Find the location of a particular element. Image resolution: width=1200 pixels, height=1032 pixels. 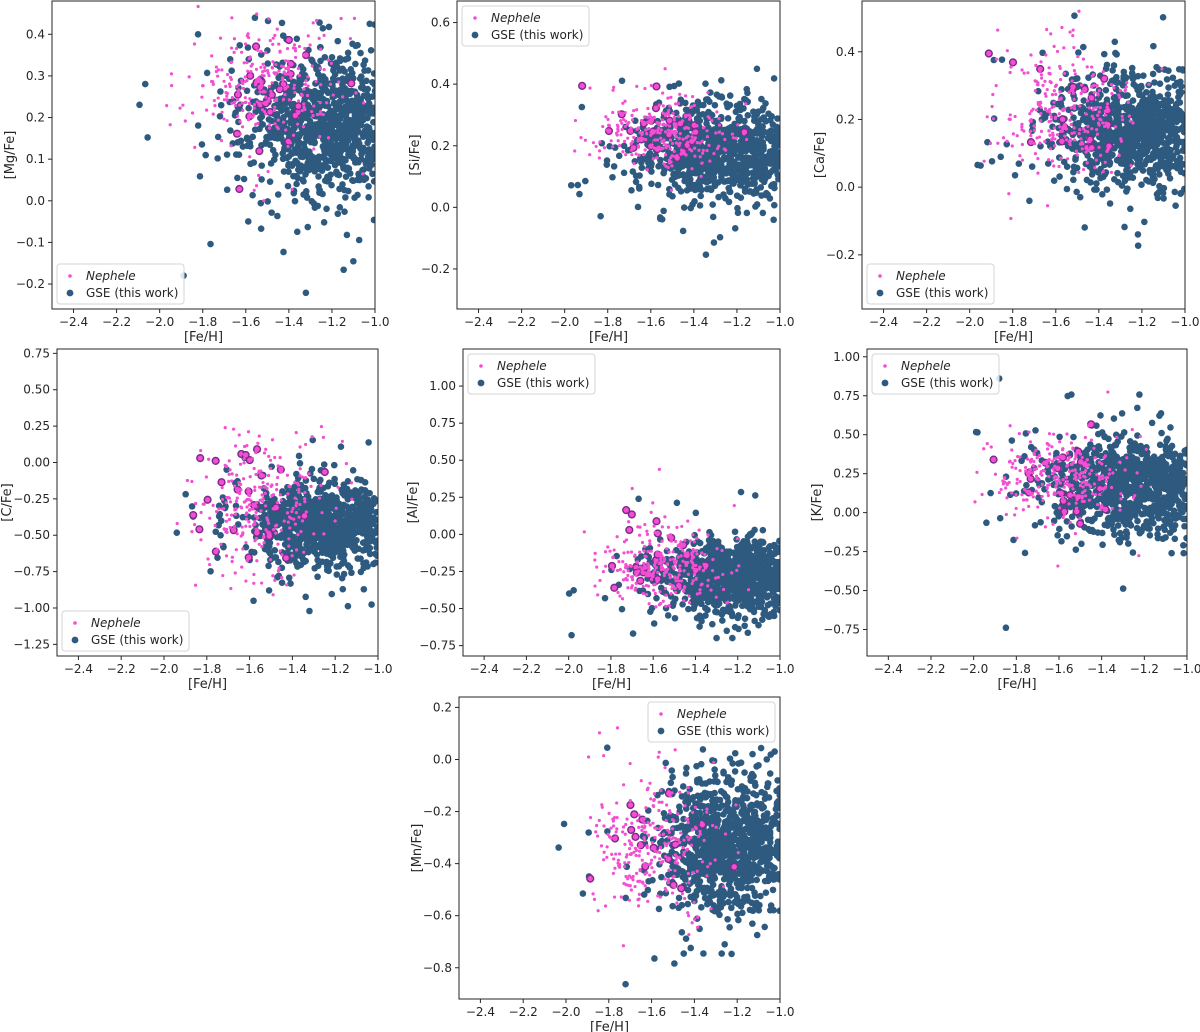

legend-box is located at coordinates (525, 26).